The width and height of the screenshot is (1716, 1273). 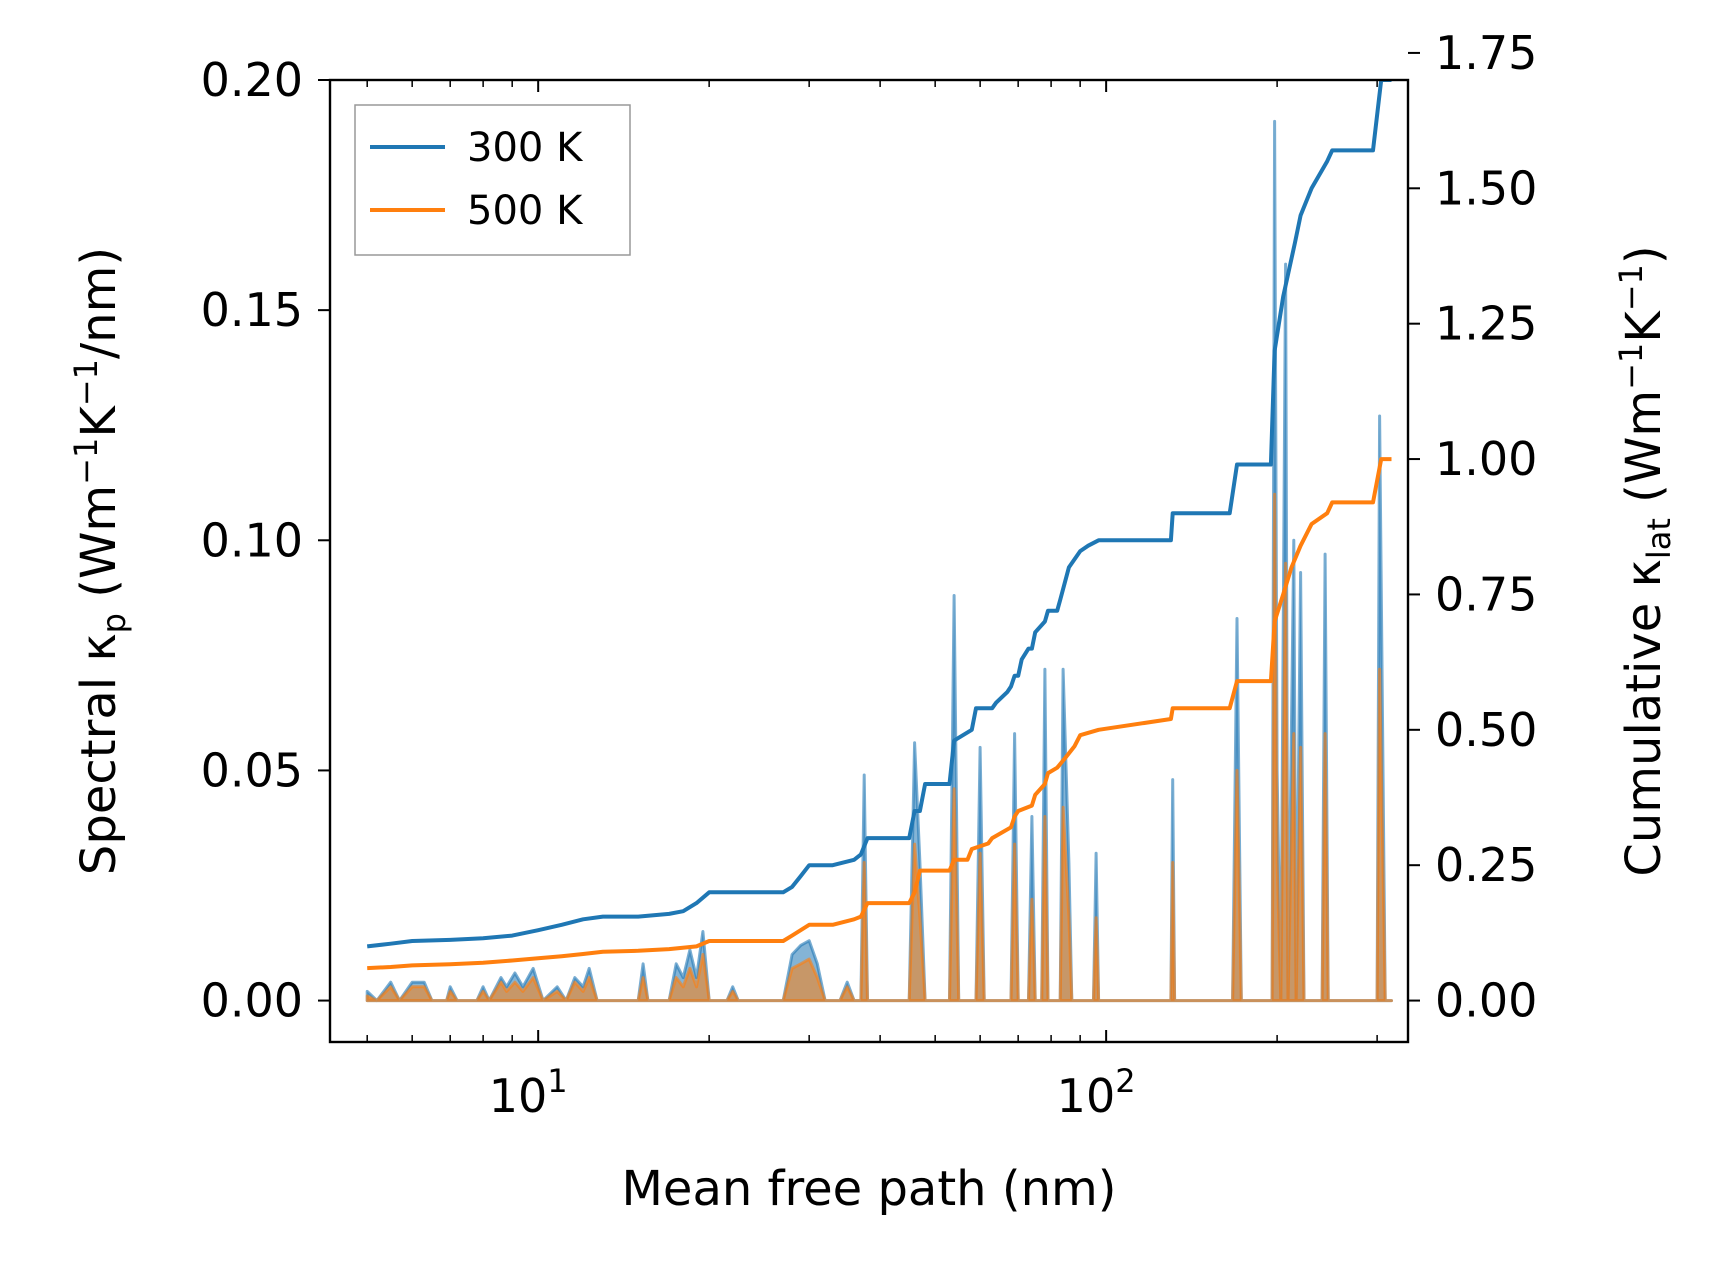 I want to click on right-y-tick-label: 1.50, so click(x=1486, y=188).